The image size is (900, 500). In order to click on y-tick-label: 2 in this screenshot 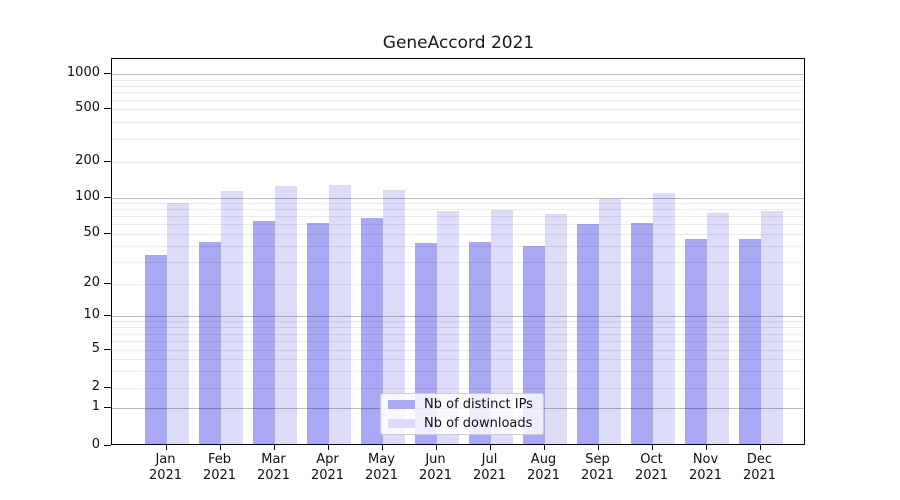, I will do `click(95, 386)`.